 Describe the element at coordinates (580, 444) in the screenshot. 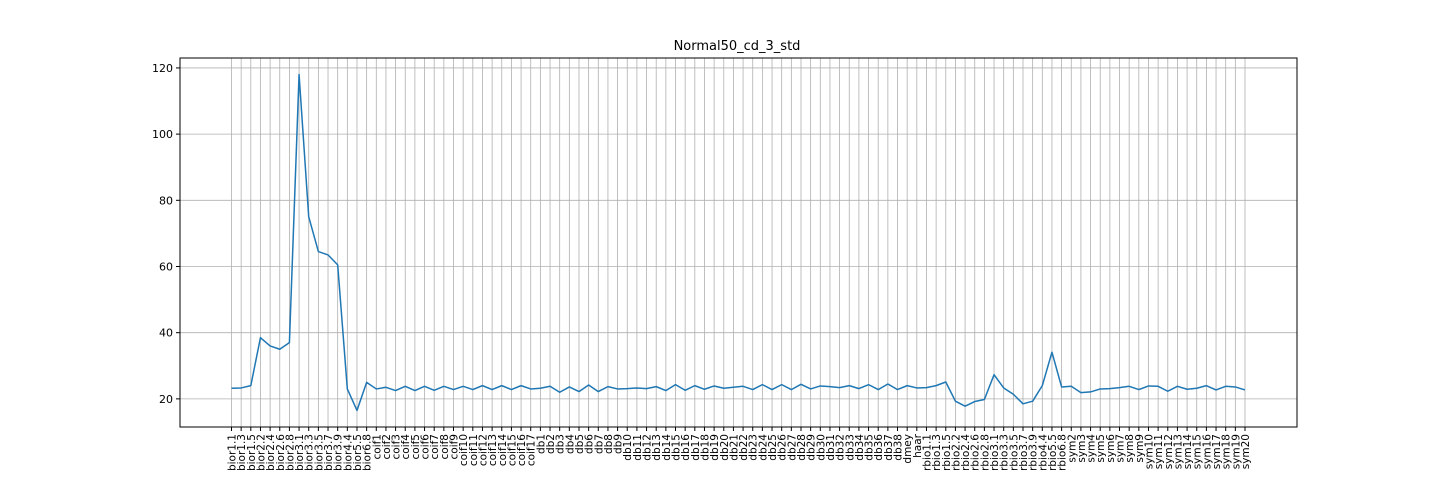

I see `x-tick-label: db5` at that location.